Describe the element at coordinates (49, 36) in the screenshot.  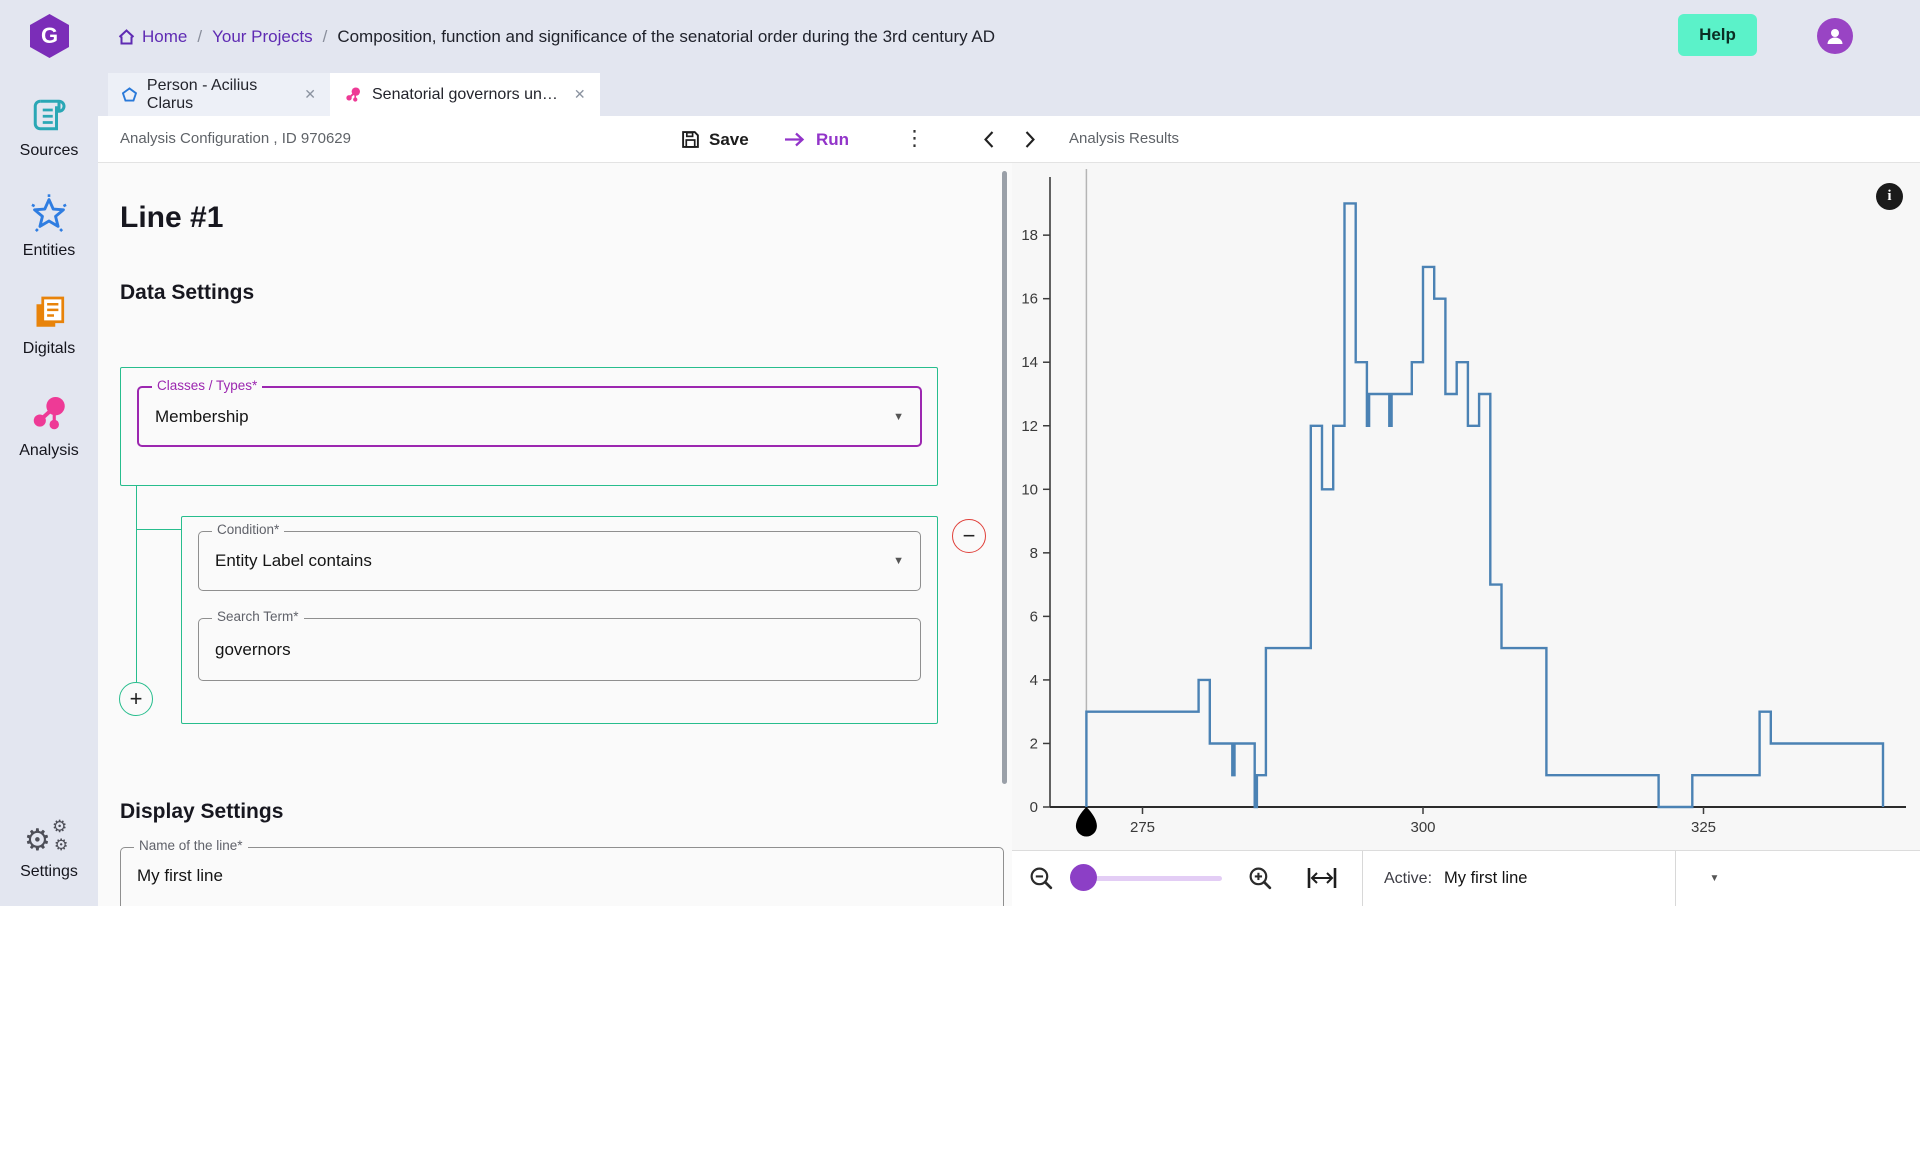
I see `app-logo: G` at that location.